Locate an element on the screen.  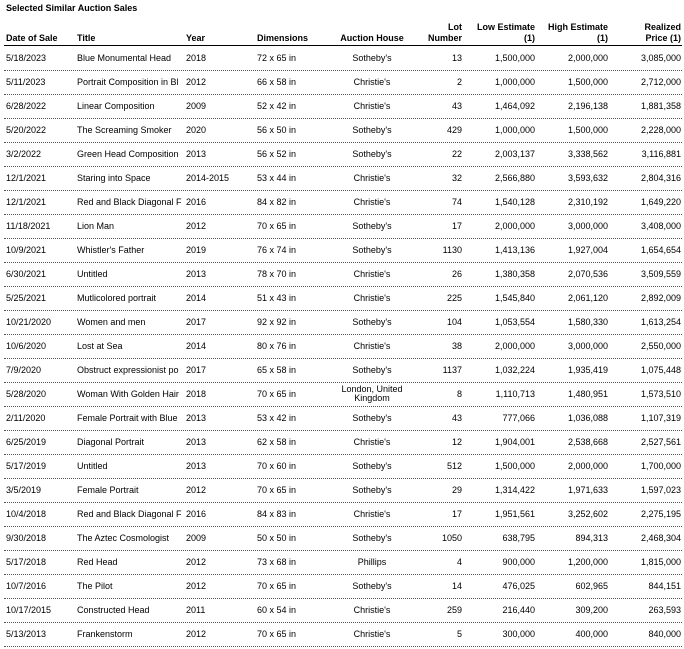
table-cell: 32 is located at coordinates (456, 177).